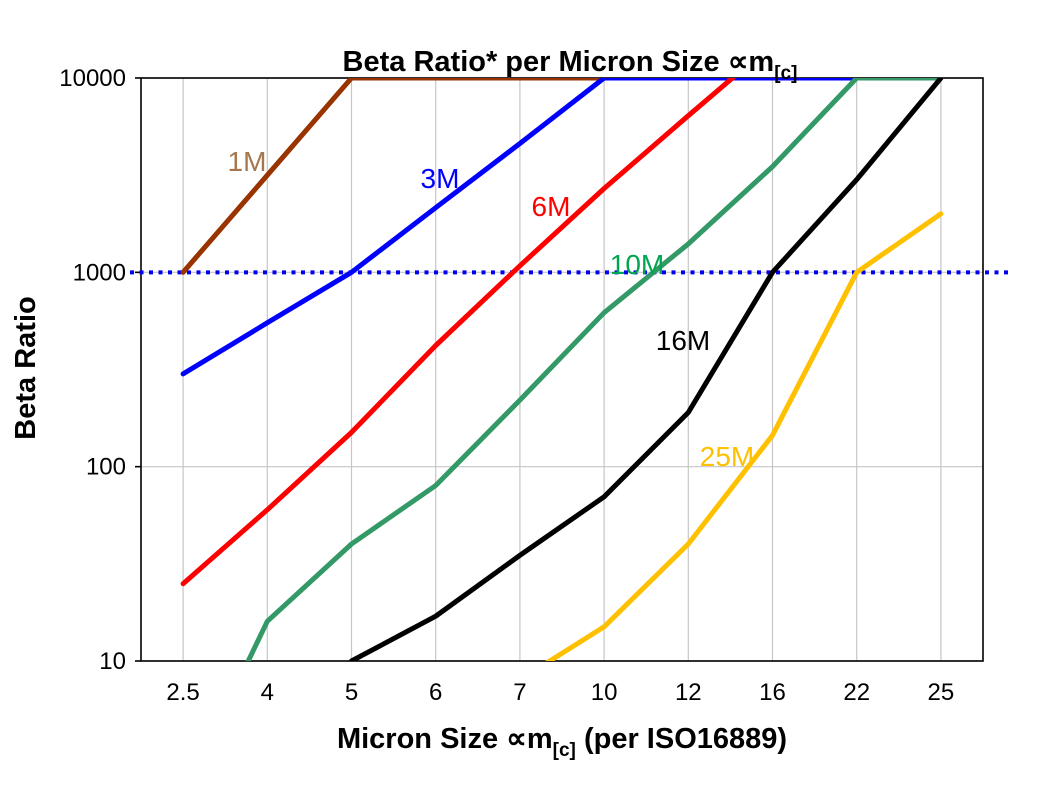  I want to click on x-axis-title-suffix: (per ISO16889), so click(681, 739).